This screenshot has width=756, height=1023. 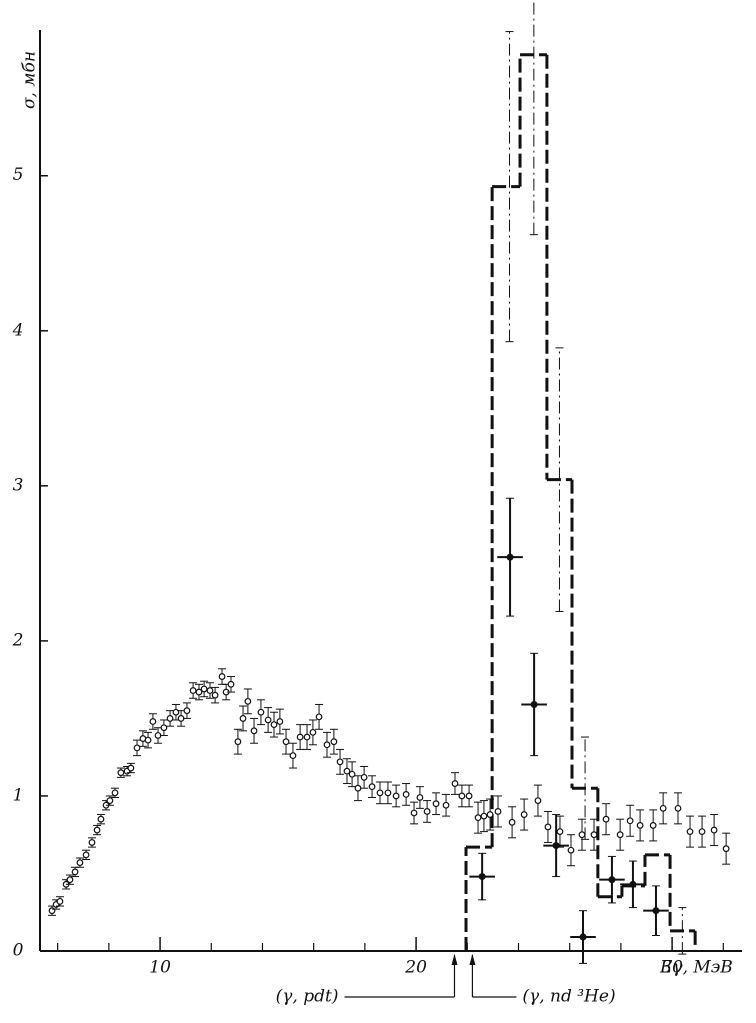 What do you see at coordinates (18, 175) in the screenshot?
I see `y-tick-label: 5` at bounding box center [18, 175].